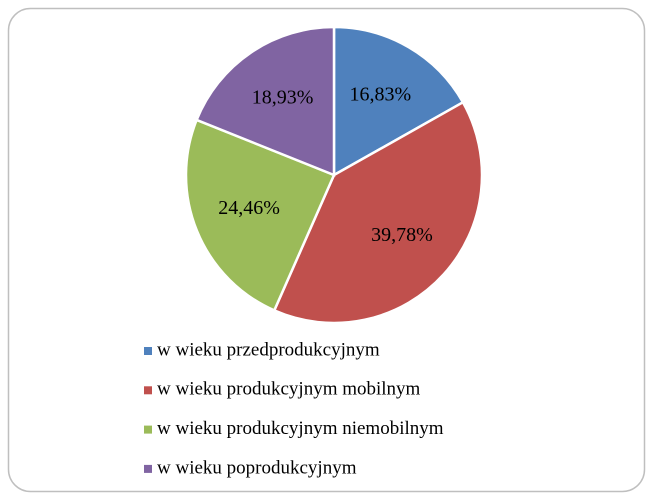  I want to click on legend-label: w wieku produkcyjnym mobilnym, so click(289, 389).